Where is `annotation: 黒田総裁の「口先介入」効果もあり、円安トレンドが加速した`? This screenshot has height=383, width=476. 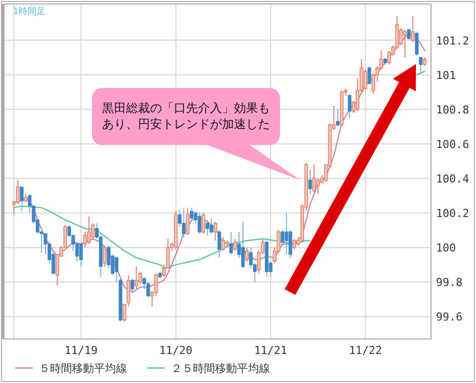 annotation: 黒田総裁の「口先介入」効果もあり、円安トレンドが加速した is located at coordinates (186, 116).